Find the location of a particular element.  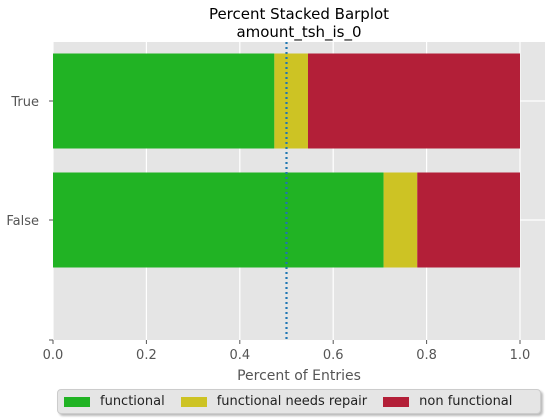

x-tick-label: 1.0 is located at coordinates (520, 355).